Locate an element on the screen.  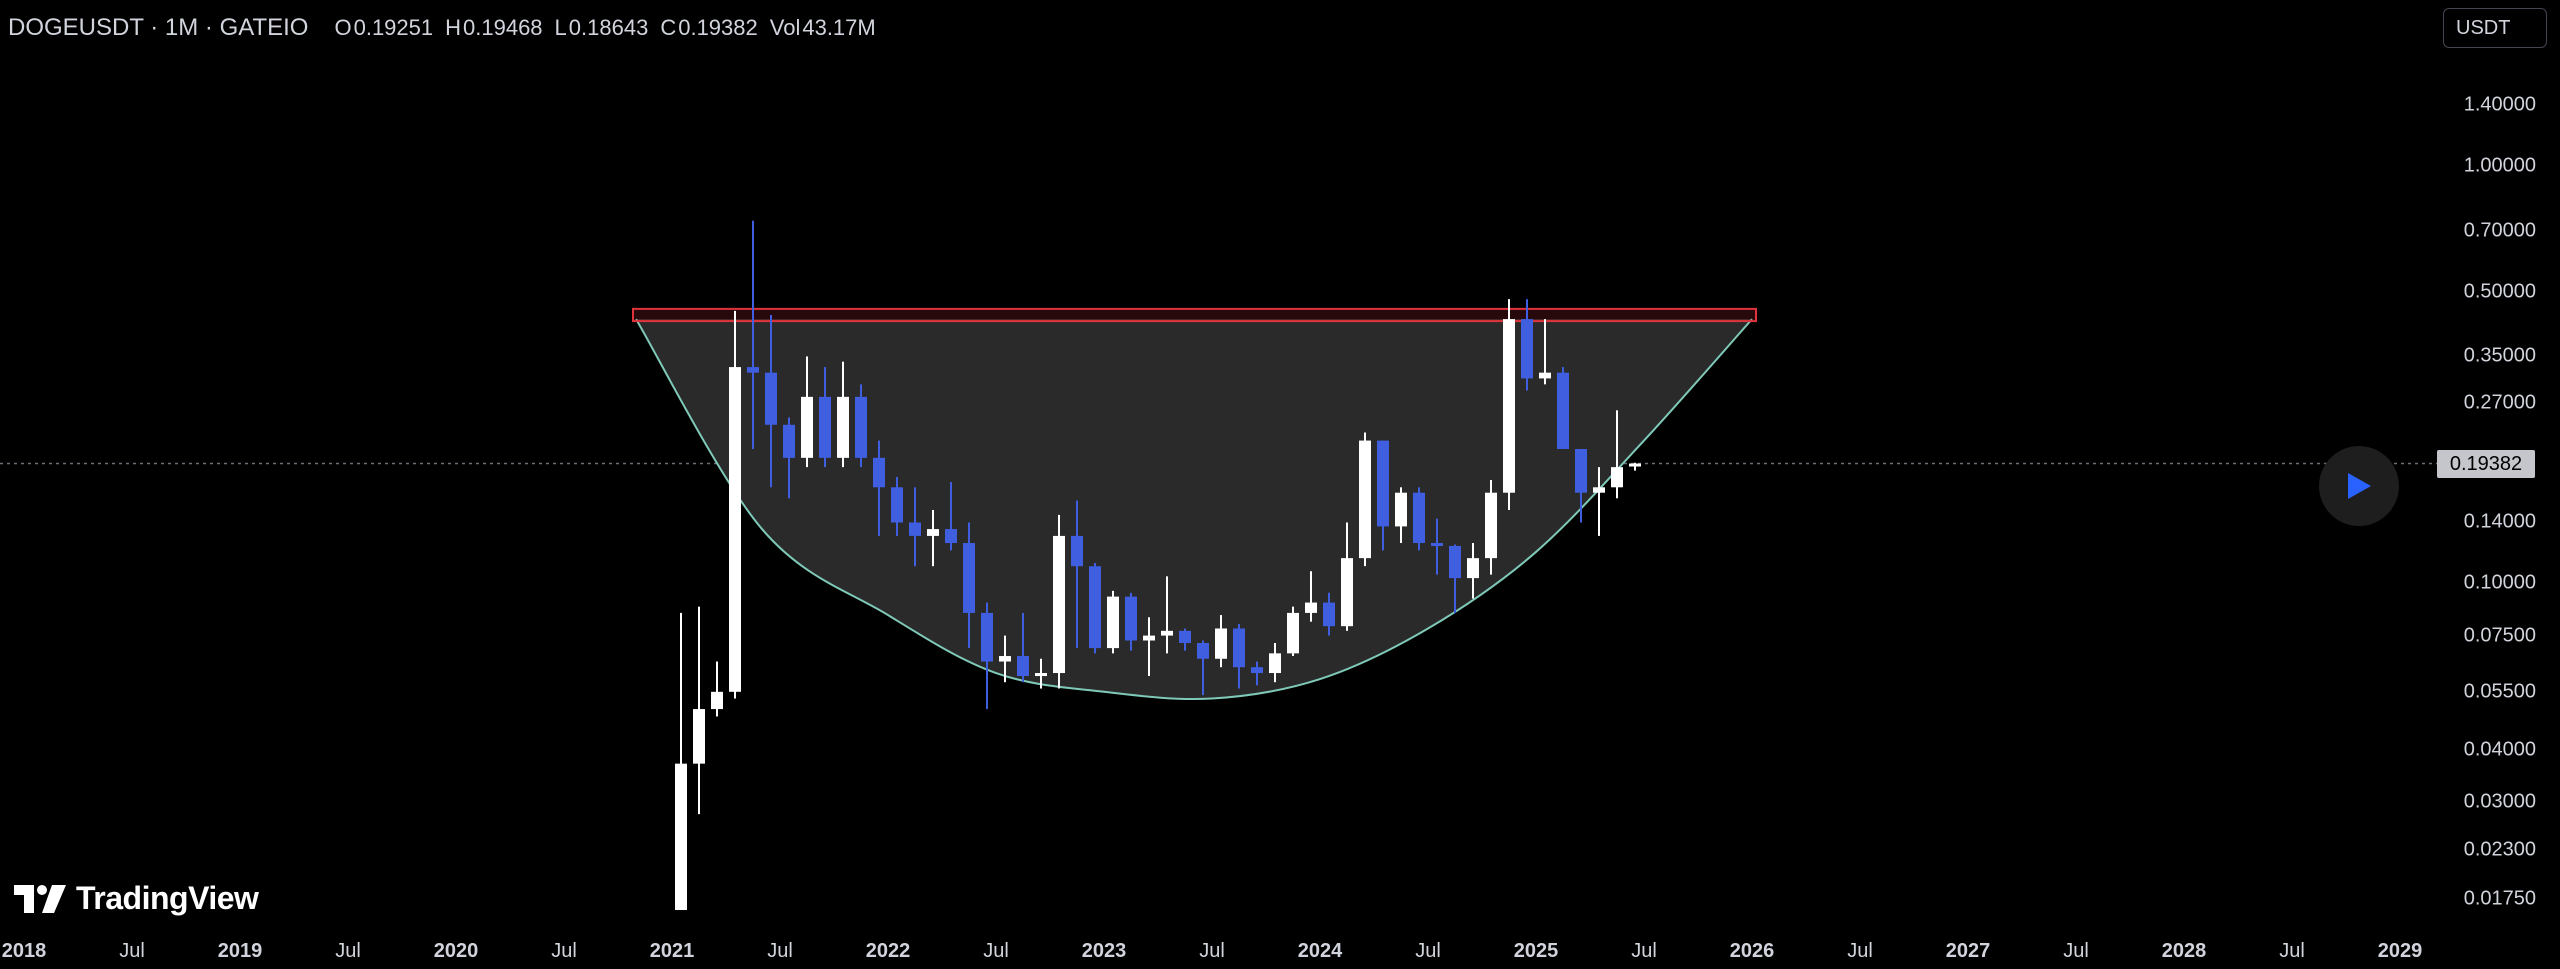
open-value: 0.19251 is located at coordinates (393, 27).